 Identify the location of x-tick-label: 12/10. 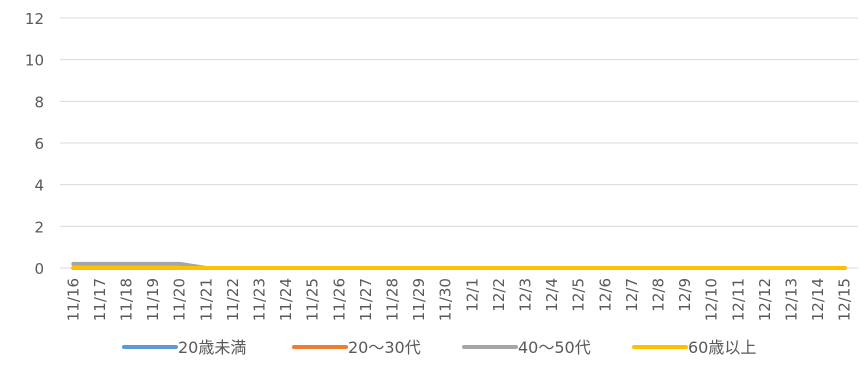
(712, 299).